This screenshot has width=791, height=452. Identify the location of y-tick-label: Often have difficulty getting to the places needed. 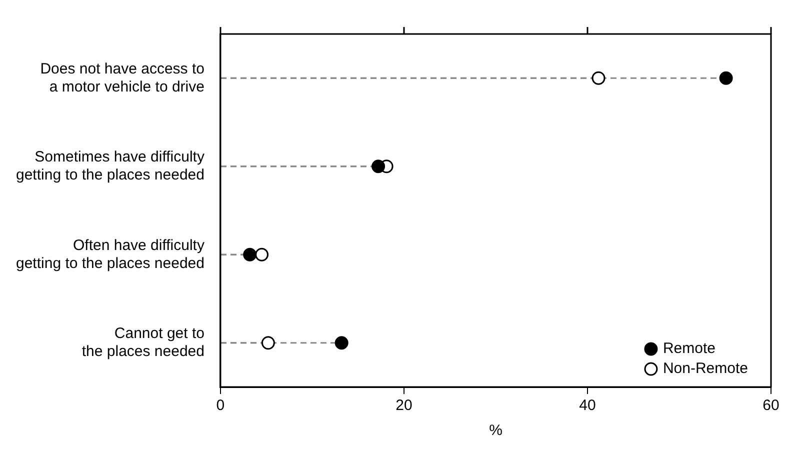
(110, 254).